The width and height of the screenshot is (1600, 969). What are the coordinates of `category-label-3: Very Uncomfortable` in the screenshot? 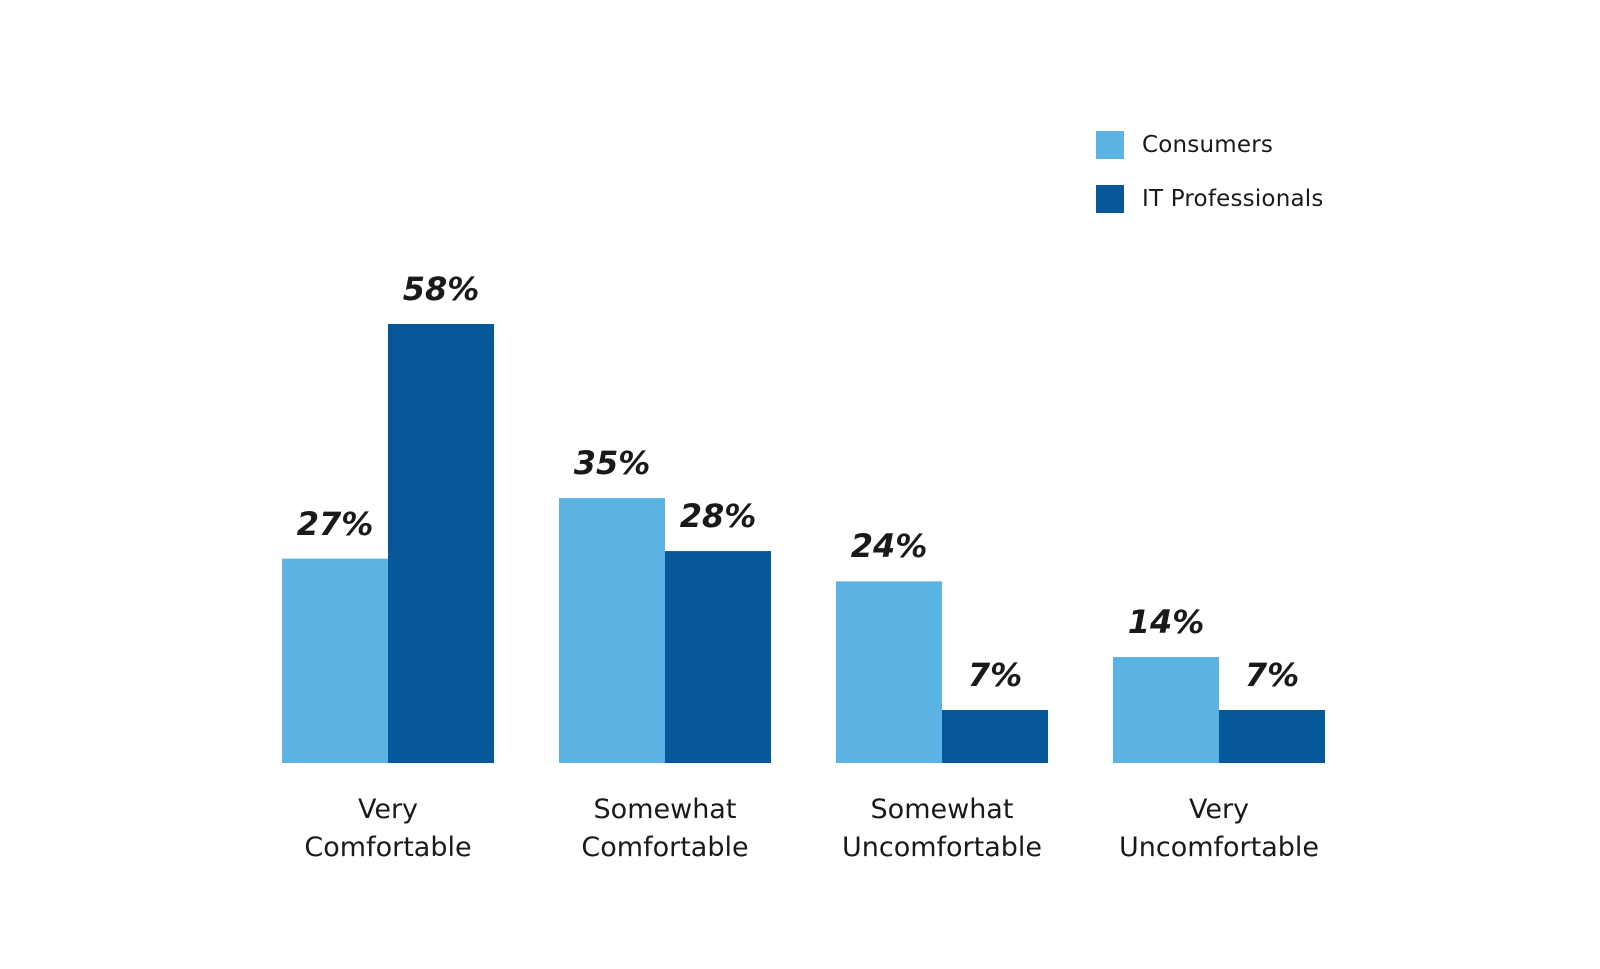 It's located at (1219, 829).